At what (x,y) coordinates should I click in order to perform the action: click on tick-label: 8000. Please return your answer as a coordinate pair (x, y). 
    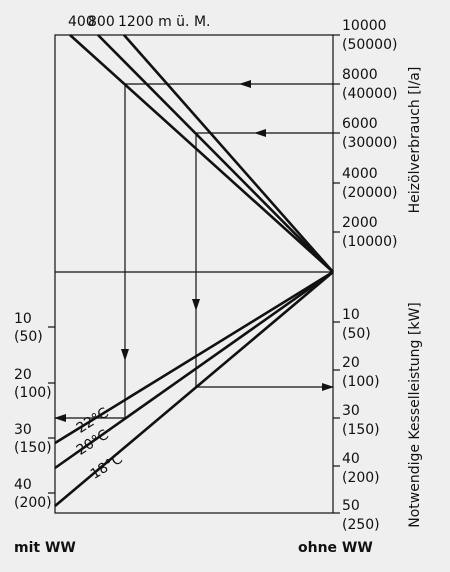
    Looking at the image, I should click on (360, 75).